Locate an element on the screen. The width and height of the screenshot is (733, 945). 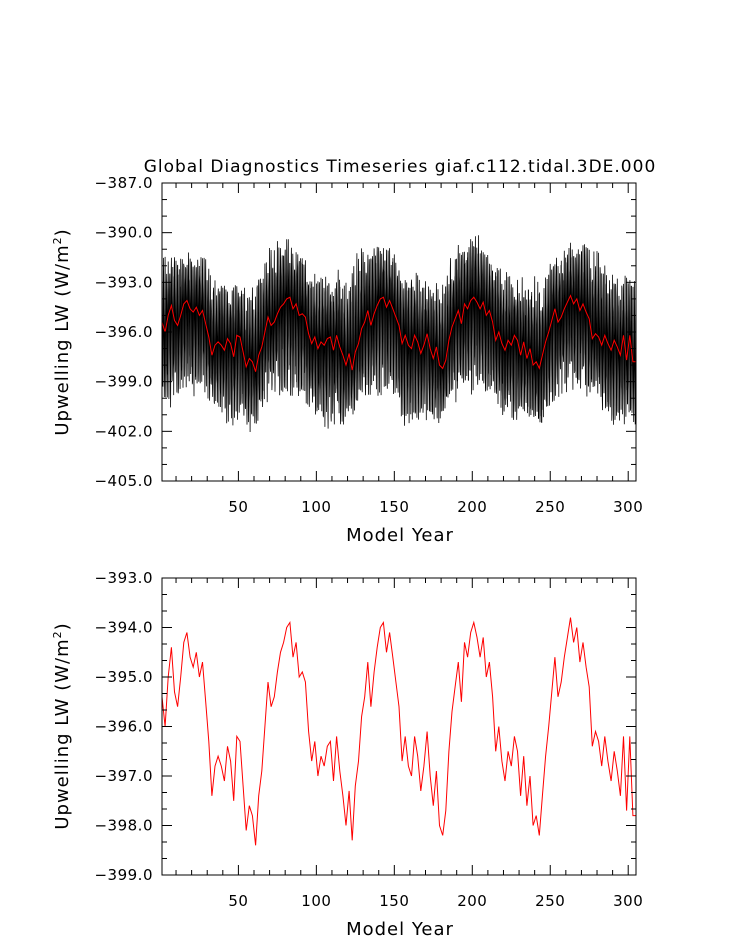
y-tick-label: −397.0 is located at coordinates (123, 776).